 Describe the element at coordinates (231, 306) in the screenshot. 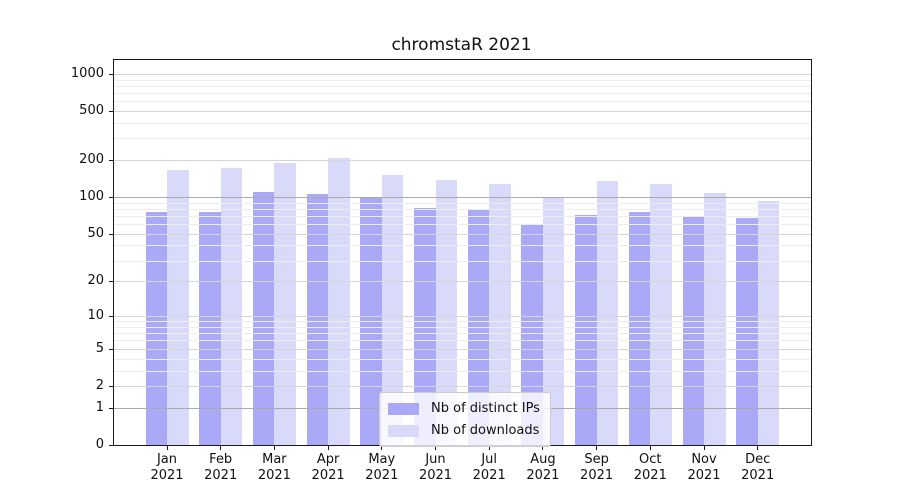

I see `bar-downloads-feb-2021` at that location.